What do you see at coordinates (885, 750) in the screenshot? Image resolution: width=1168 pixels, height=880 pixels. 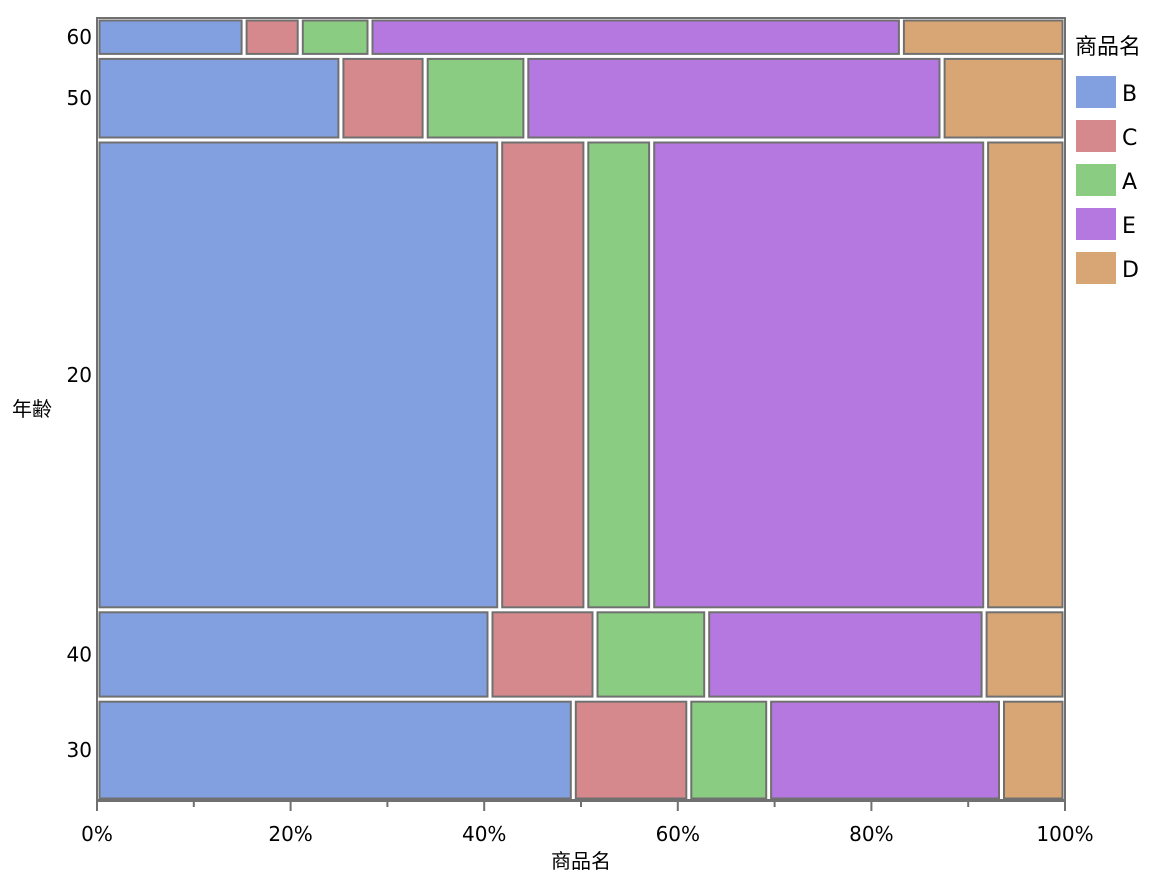 I see `mosaic-tile-age-30-E` at bounding box center [885, 750].